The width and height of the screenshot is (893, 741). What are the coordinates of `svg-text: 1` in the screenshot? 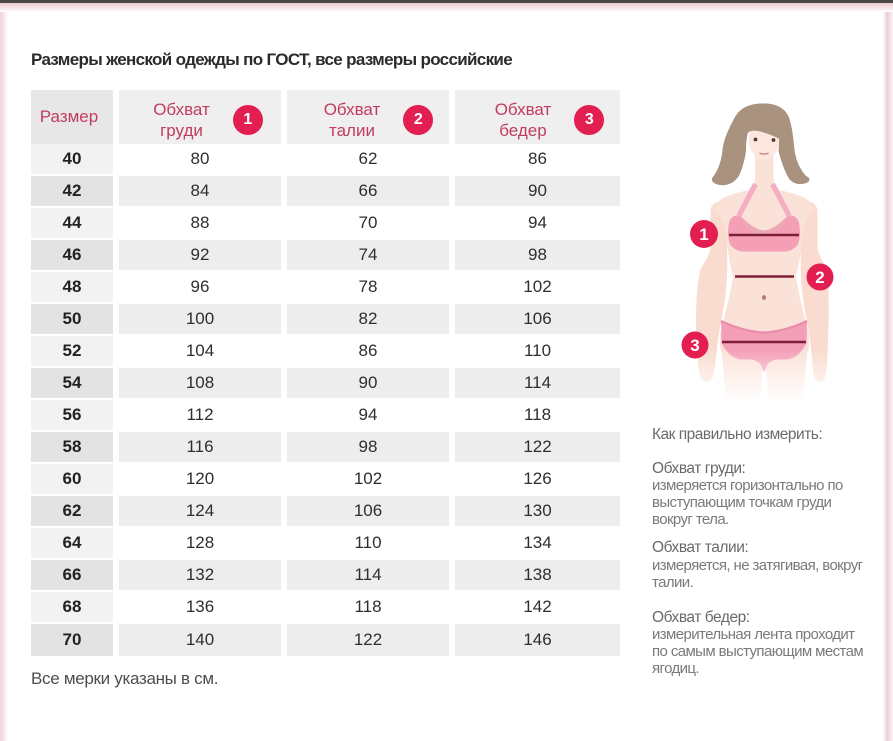 It's located at (703, 234).